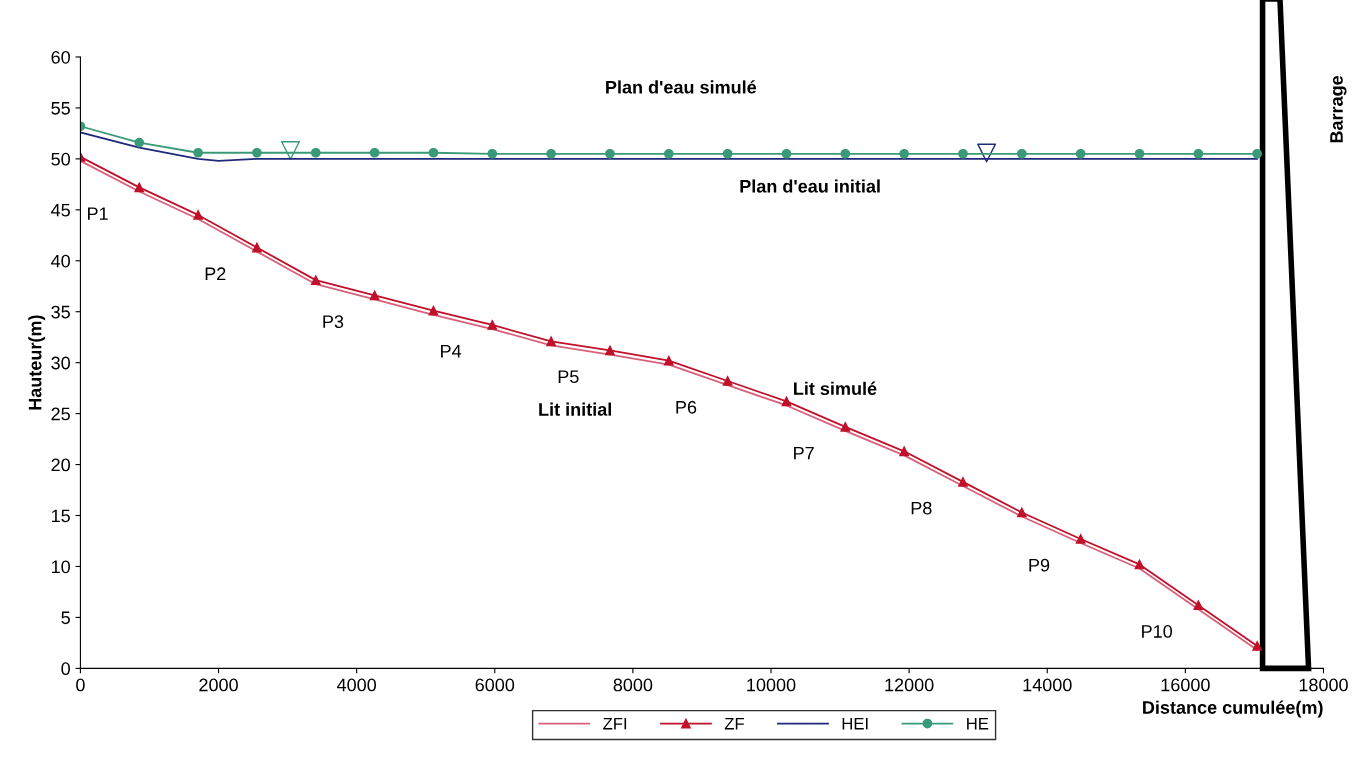  I want to click on annotation: P3, so click(333, 322).